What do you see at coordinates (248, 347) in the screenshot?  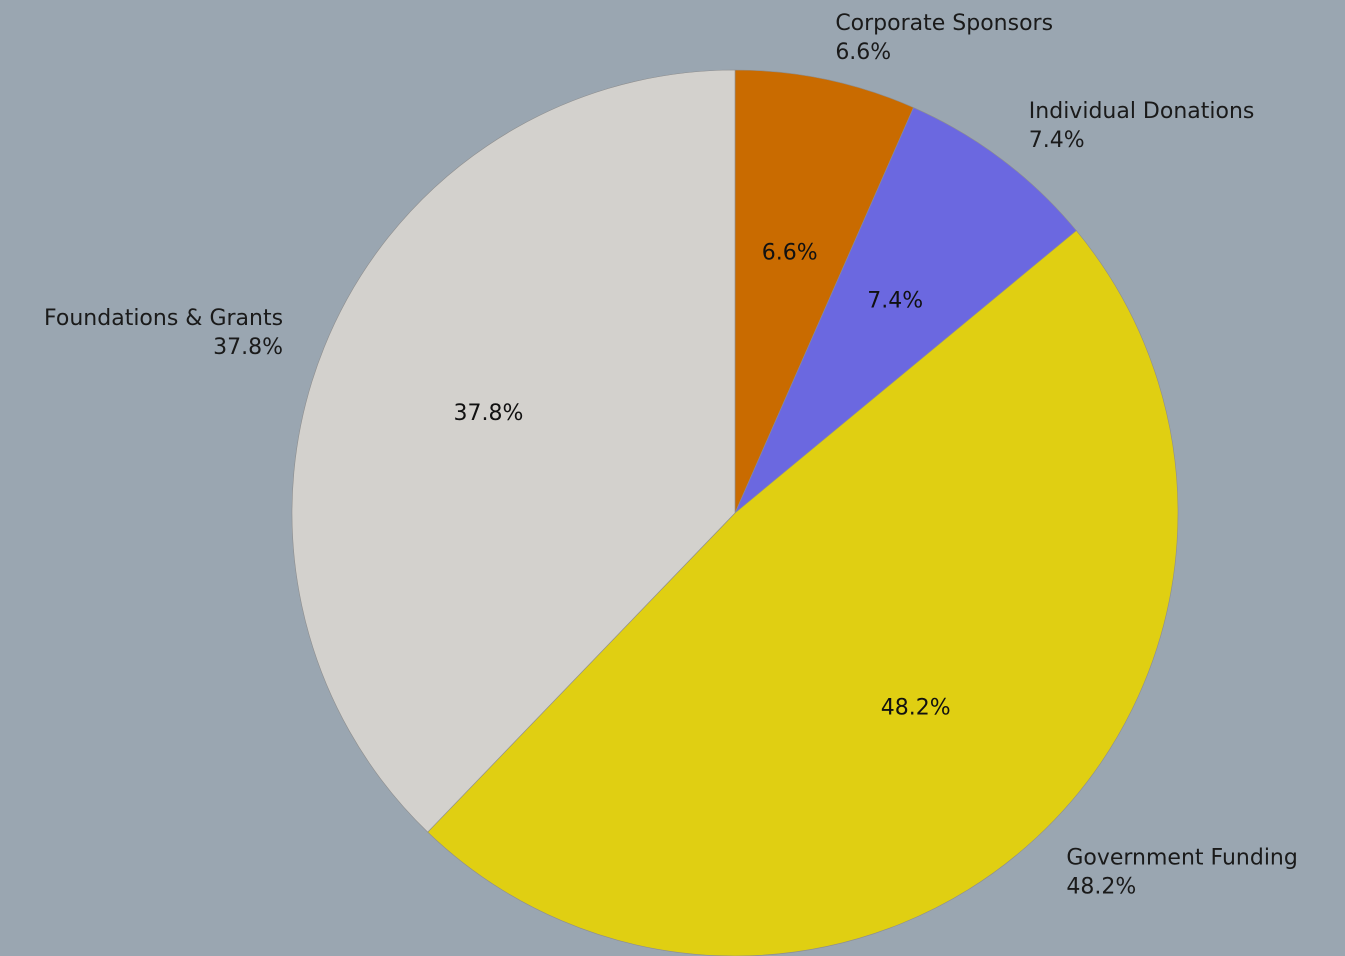 I see `slice-name-percent-foundations-and-grants: 37.8%` at bounding box center [248, 347].